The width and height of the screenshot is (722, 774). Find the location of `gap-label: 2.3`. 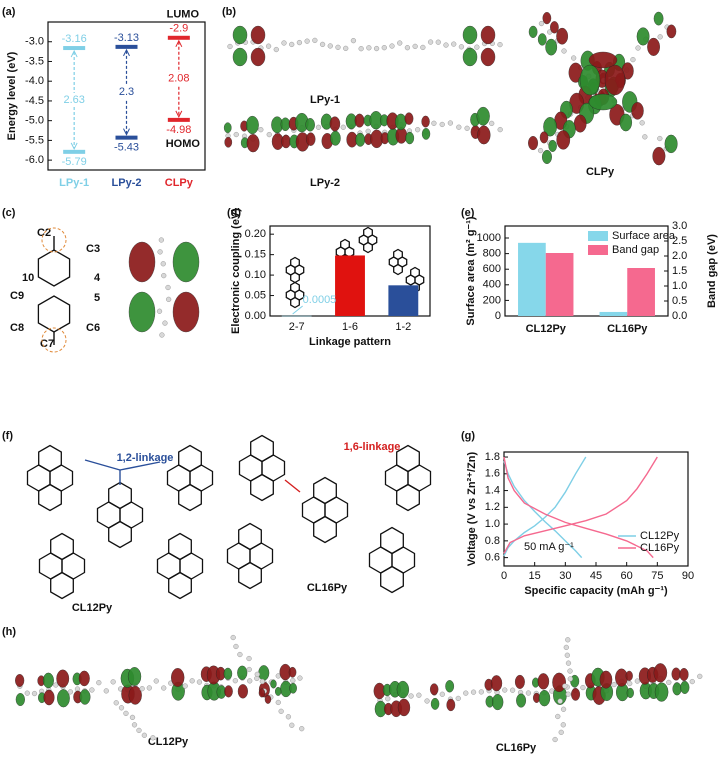

gap-label: 2.3 is located at coordinates (126, 92).